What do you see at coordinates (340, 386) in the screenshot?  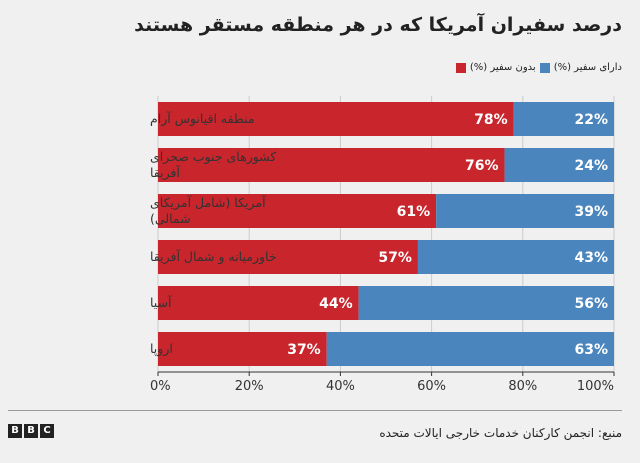 I see `x-tick-label: 40%` at bounding box center [340, 386].